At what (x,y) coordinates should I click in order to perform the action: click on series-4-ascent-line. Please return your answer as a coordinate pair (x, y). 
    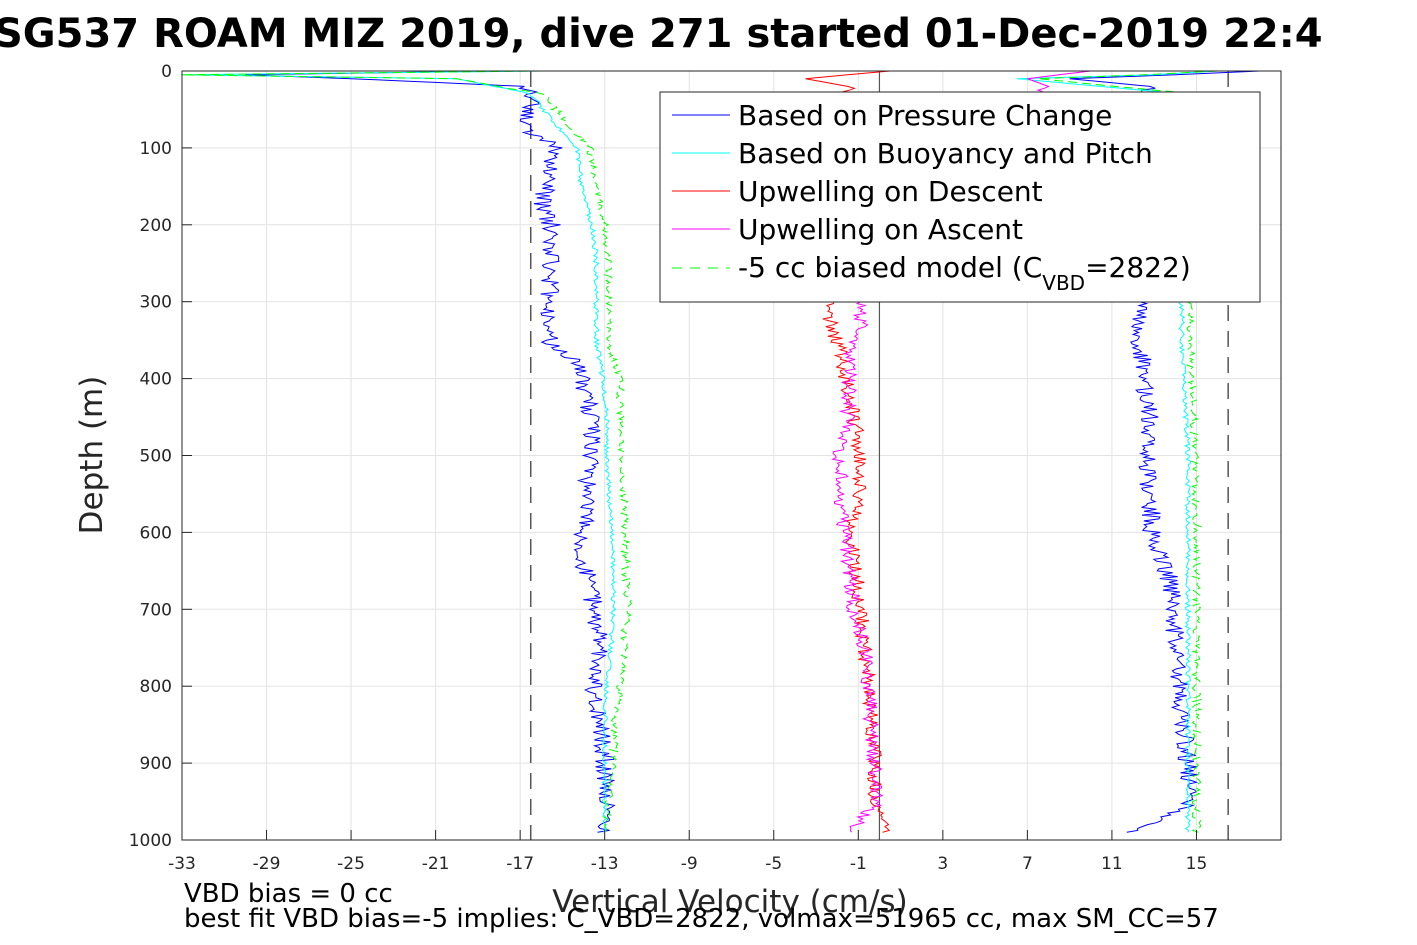
    Looking at the image, I should click on (1127, 451).